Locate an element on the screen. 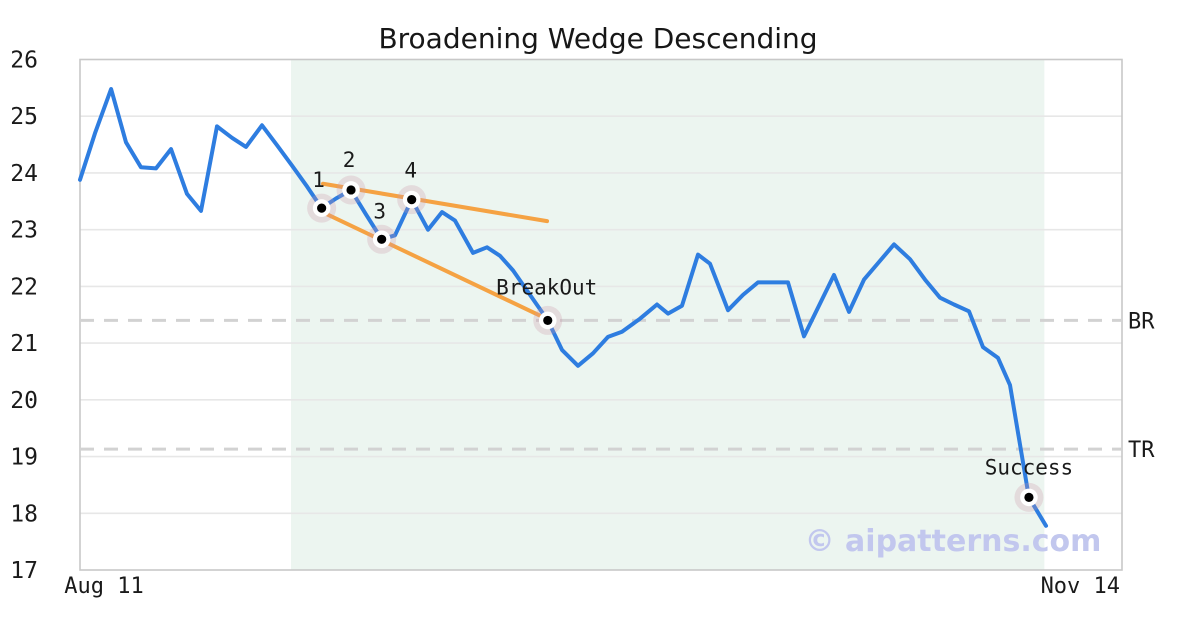 This screenshot has width=1200, height=630. marker-label-3: 3 is located at coordinates (379, 211).